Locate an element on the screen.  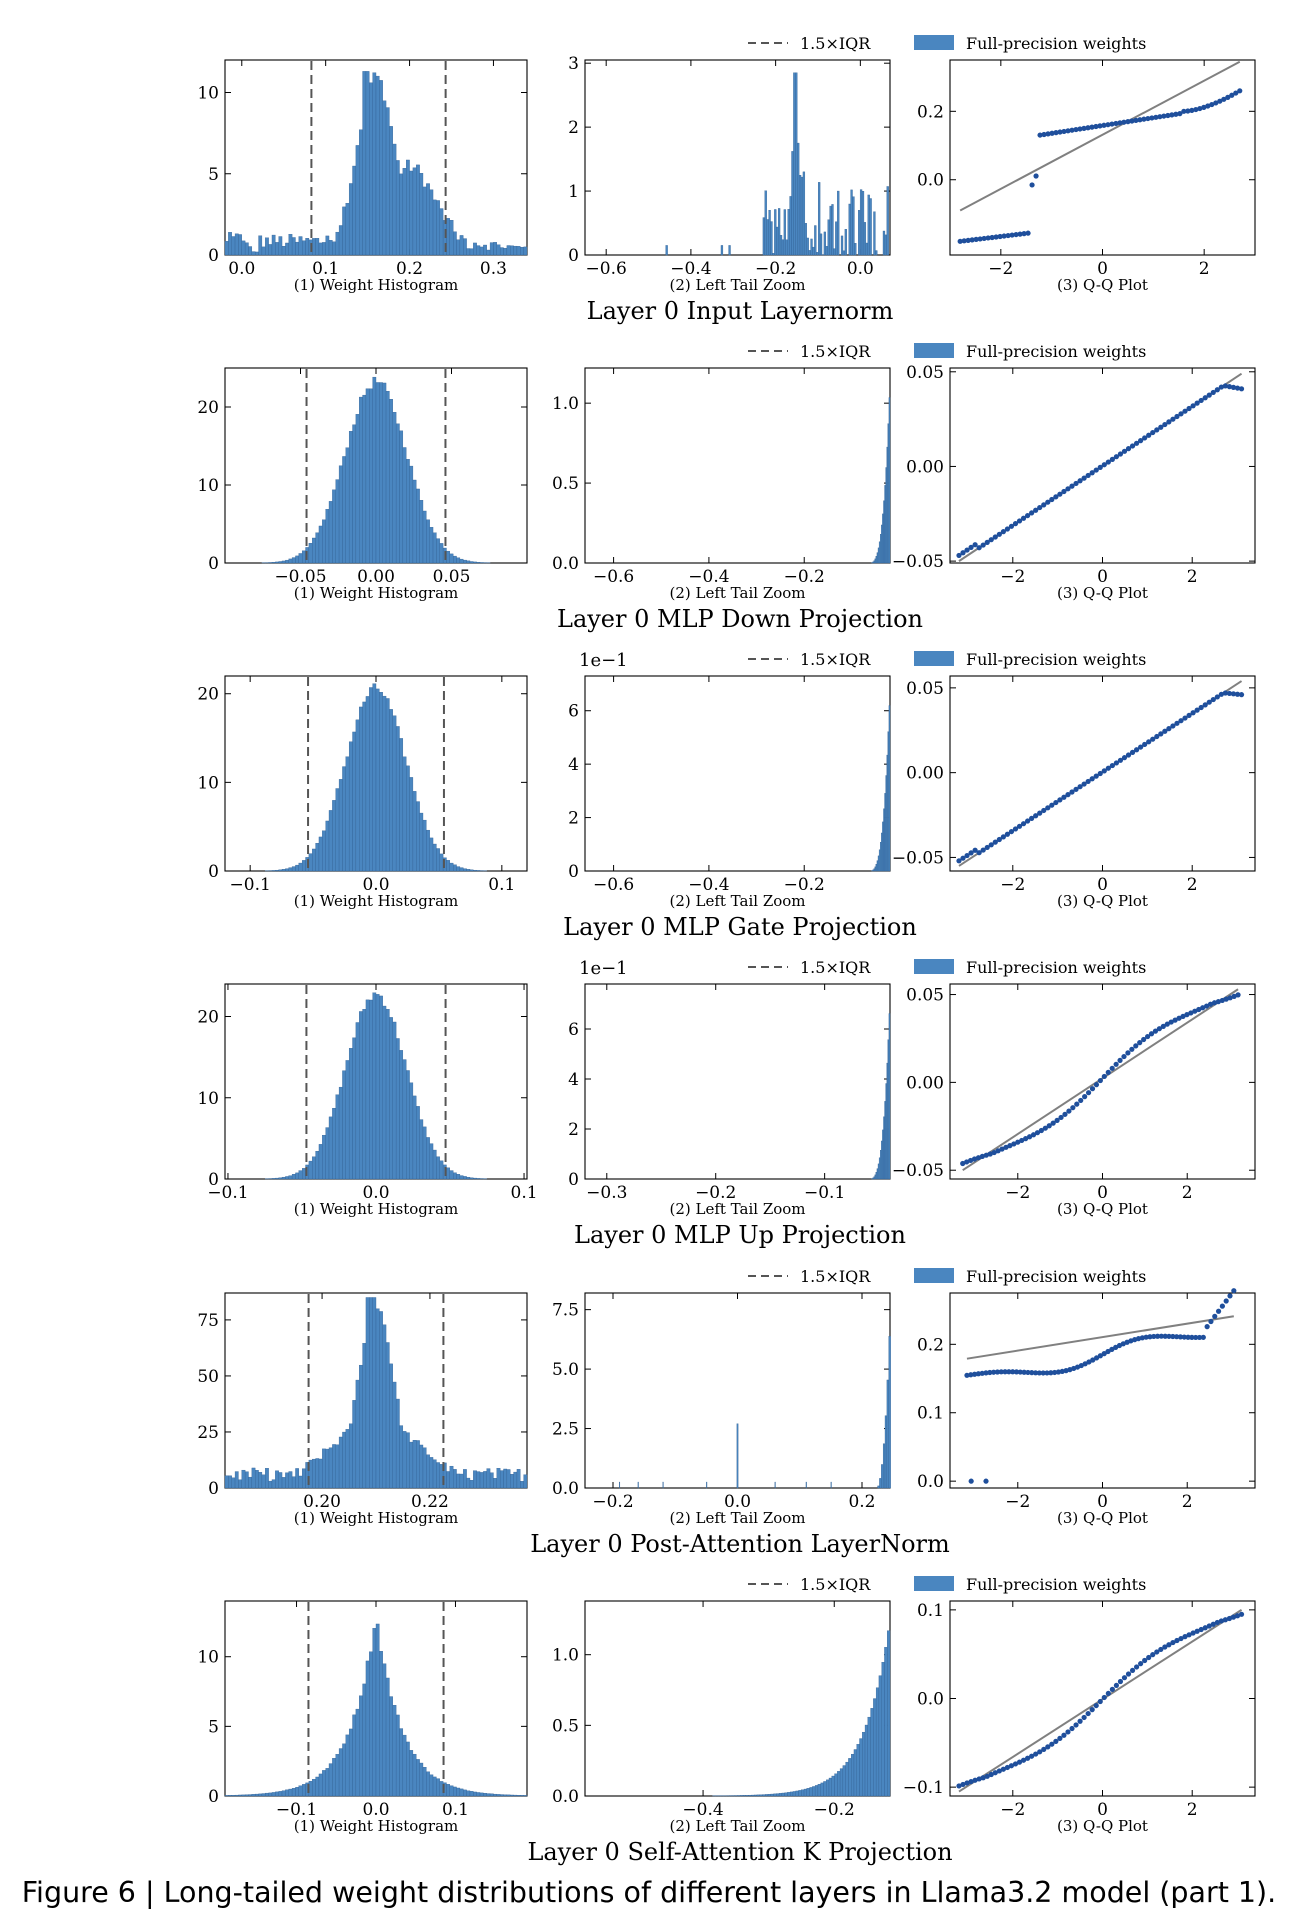
x-tick-label: −0.6 is located at coordinates (613, 577).